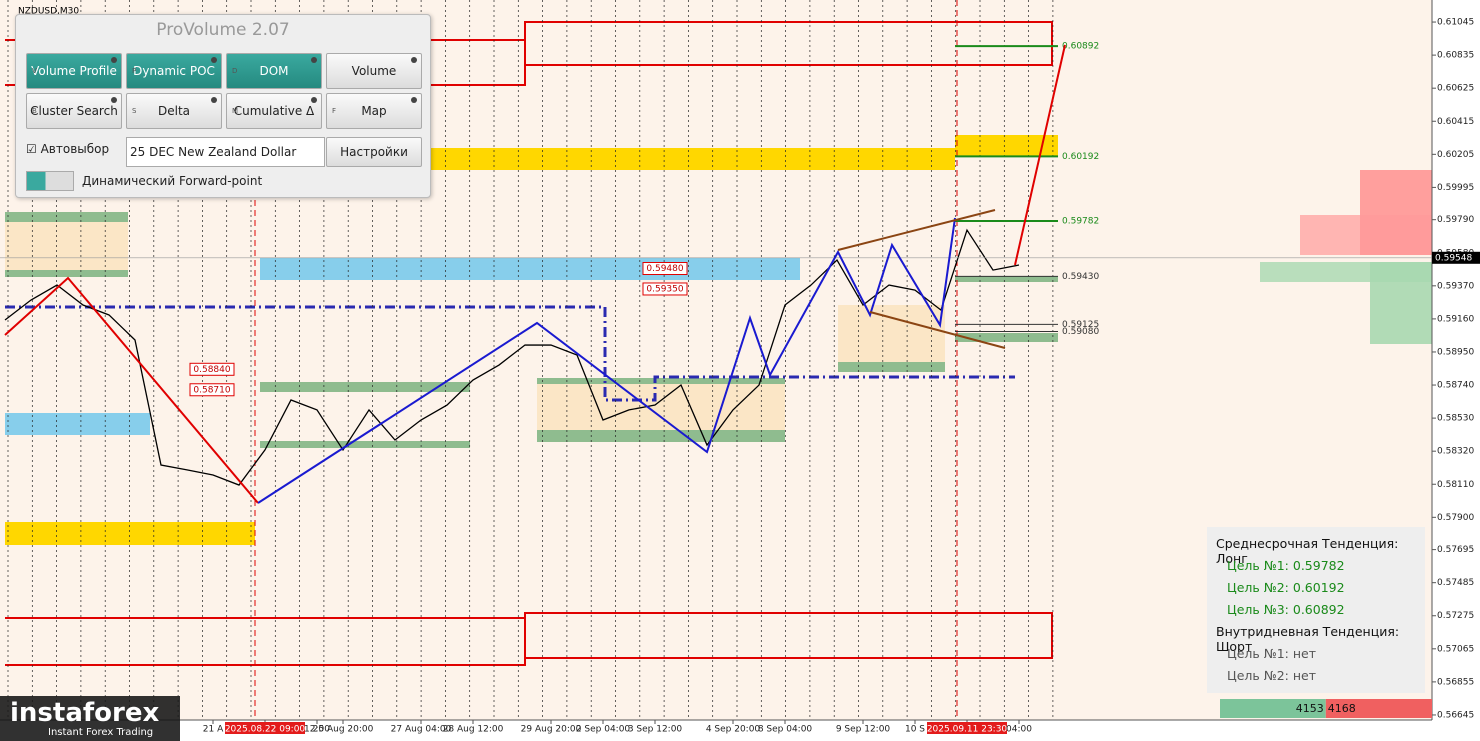 The height and width of the screenshot is (741, 1480). I want to click on x-tick-label: 8 Sep 04:00, so click(785, 730).